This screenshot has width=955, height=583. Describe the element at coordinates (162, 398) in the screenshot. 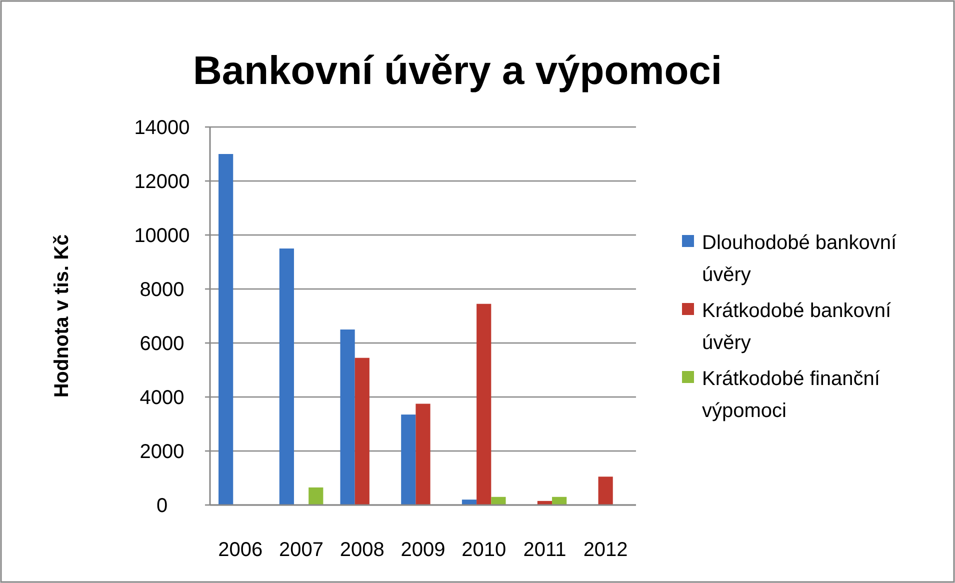

I see `y-tick-label: 4000` at that location.